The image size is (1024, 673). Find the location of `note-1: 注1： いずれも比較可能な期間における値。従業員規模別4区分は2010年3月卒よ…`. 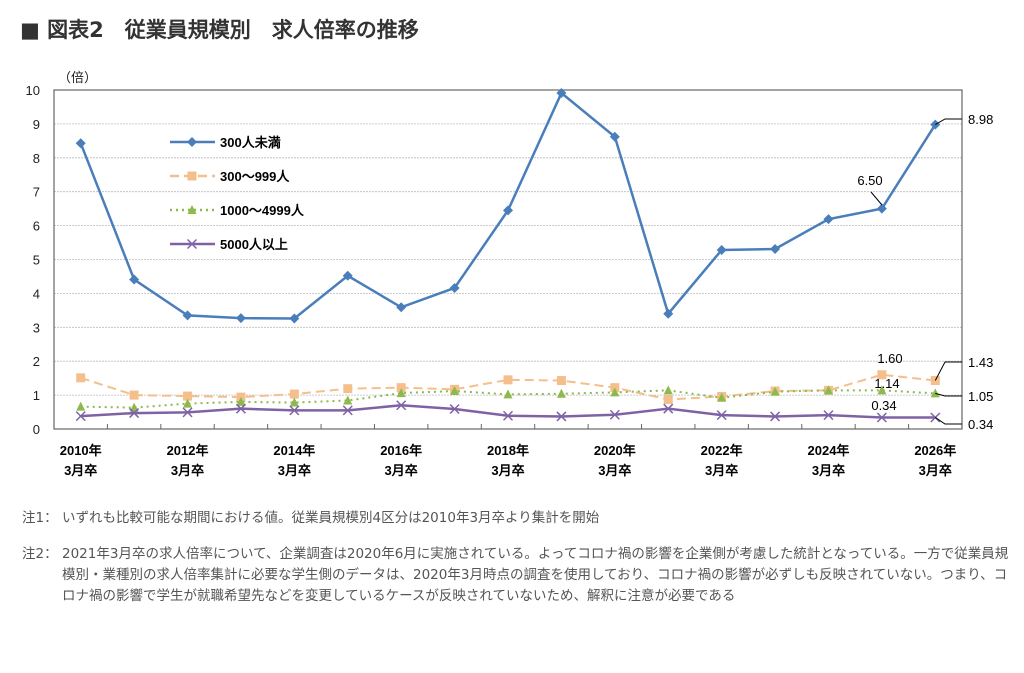

note-1: 注1： いずれも比較可能な期間における値。従業員規模別4区分は2010年3月卒よ… is located at coordinates (517, 518).